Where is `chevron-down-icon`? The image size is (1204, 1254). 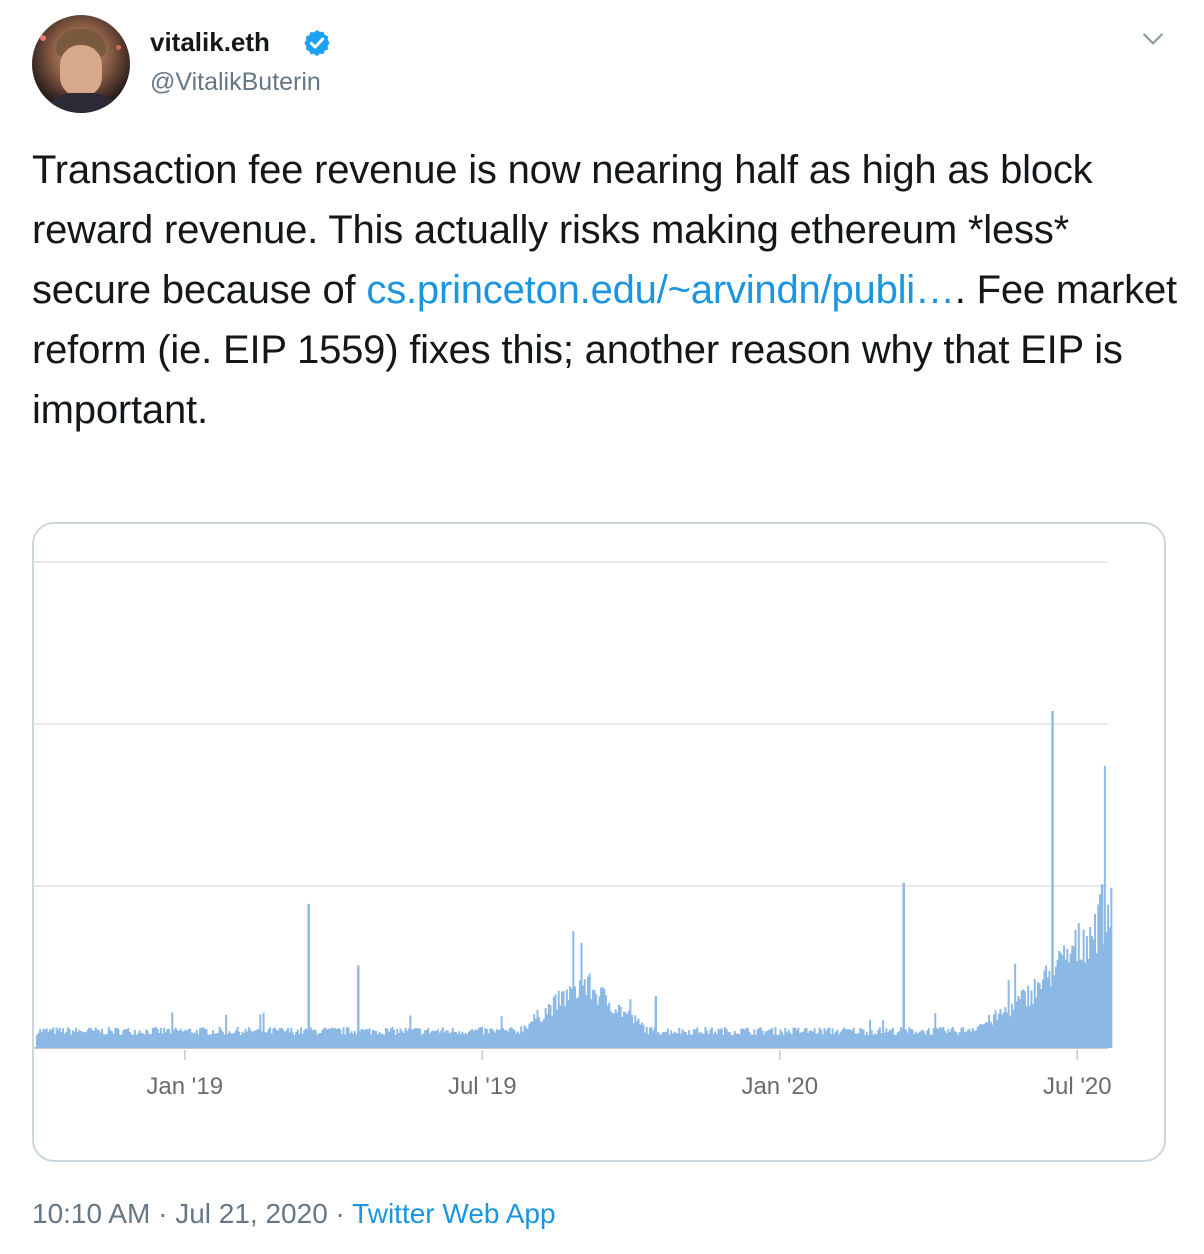
chevron-down-icon is located at coordinates (1153, 39).